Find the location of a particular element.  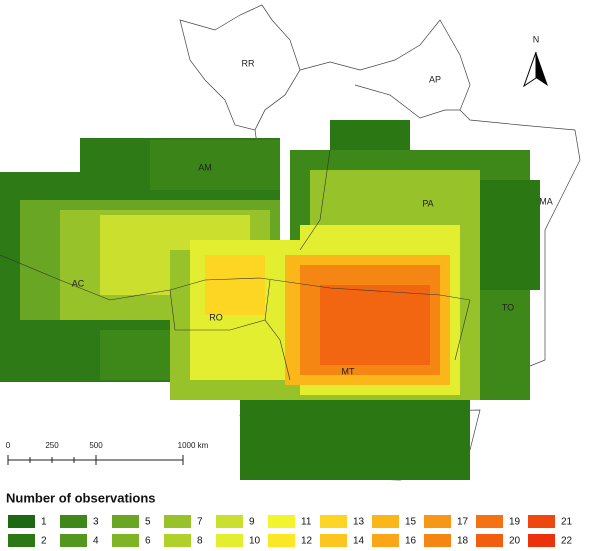

legend-label: 20 is located at coordinates (515, 541).